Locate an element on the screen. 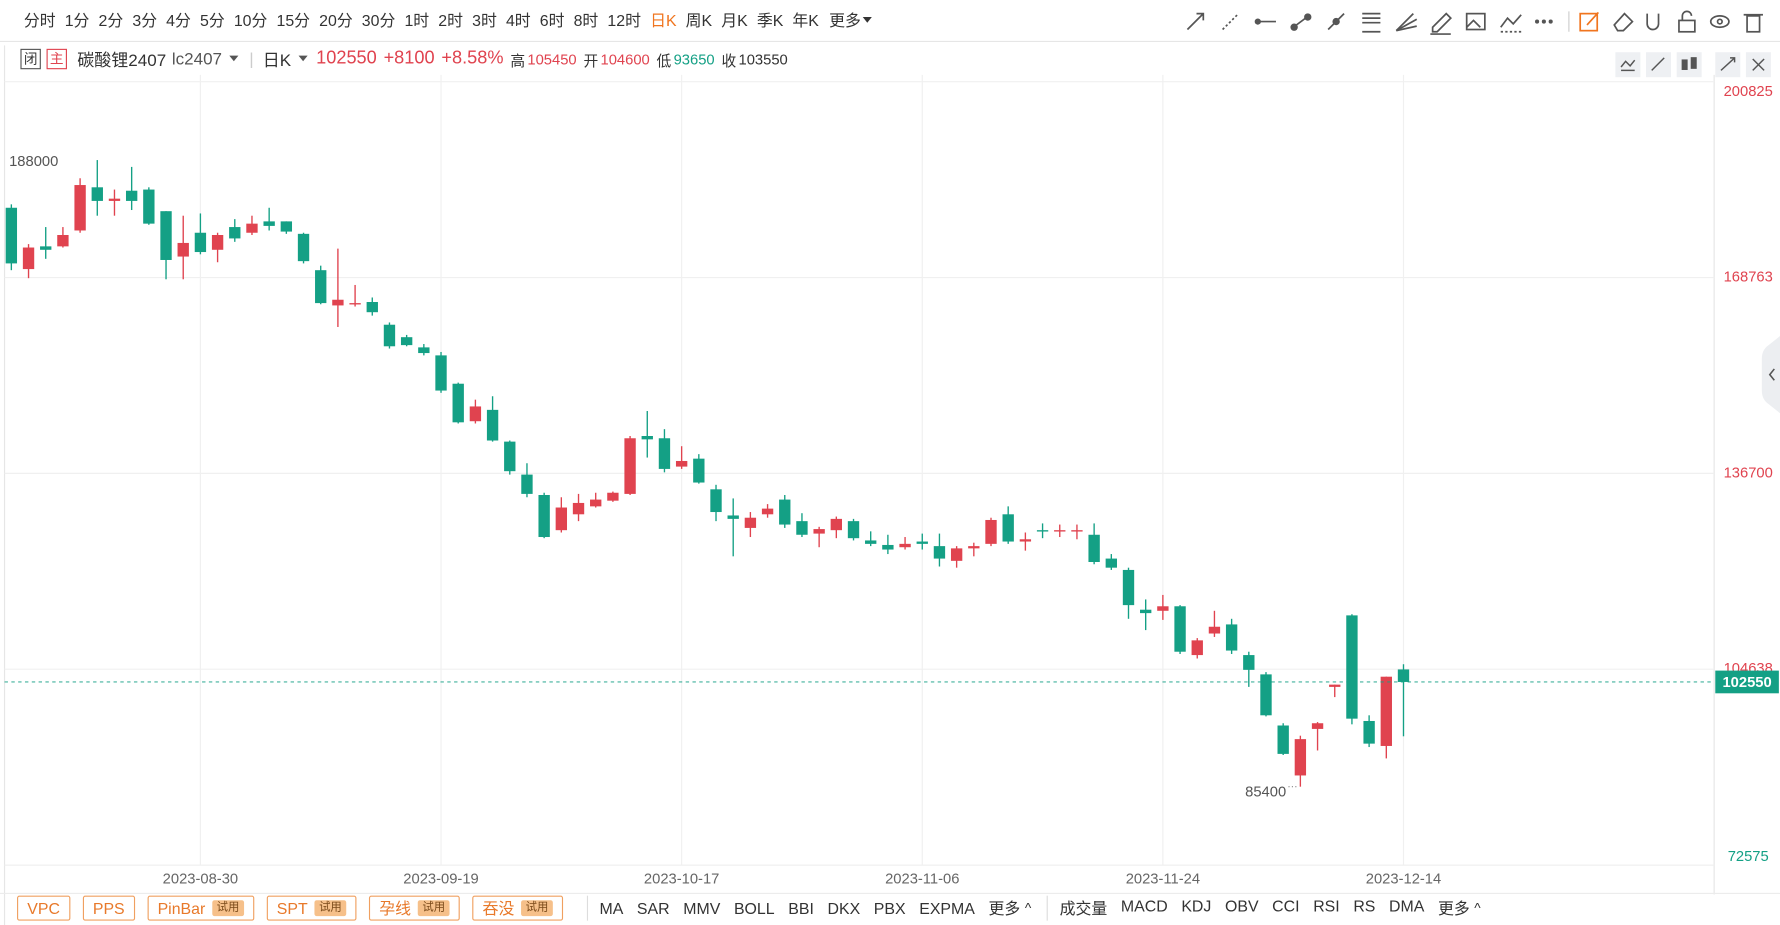 This screenshot has height=925, width=1780. interval-button: 年K is located at coordinates (805, 20).